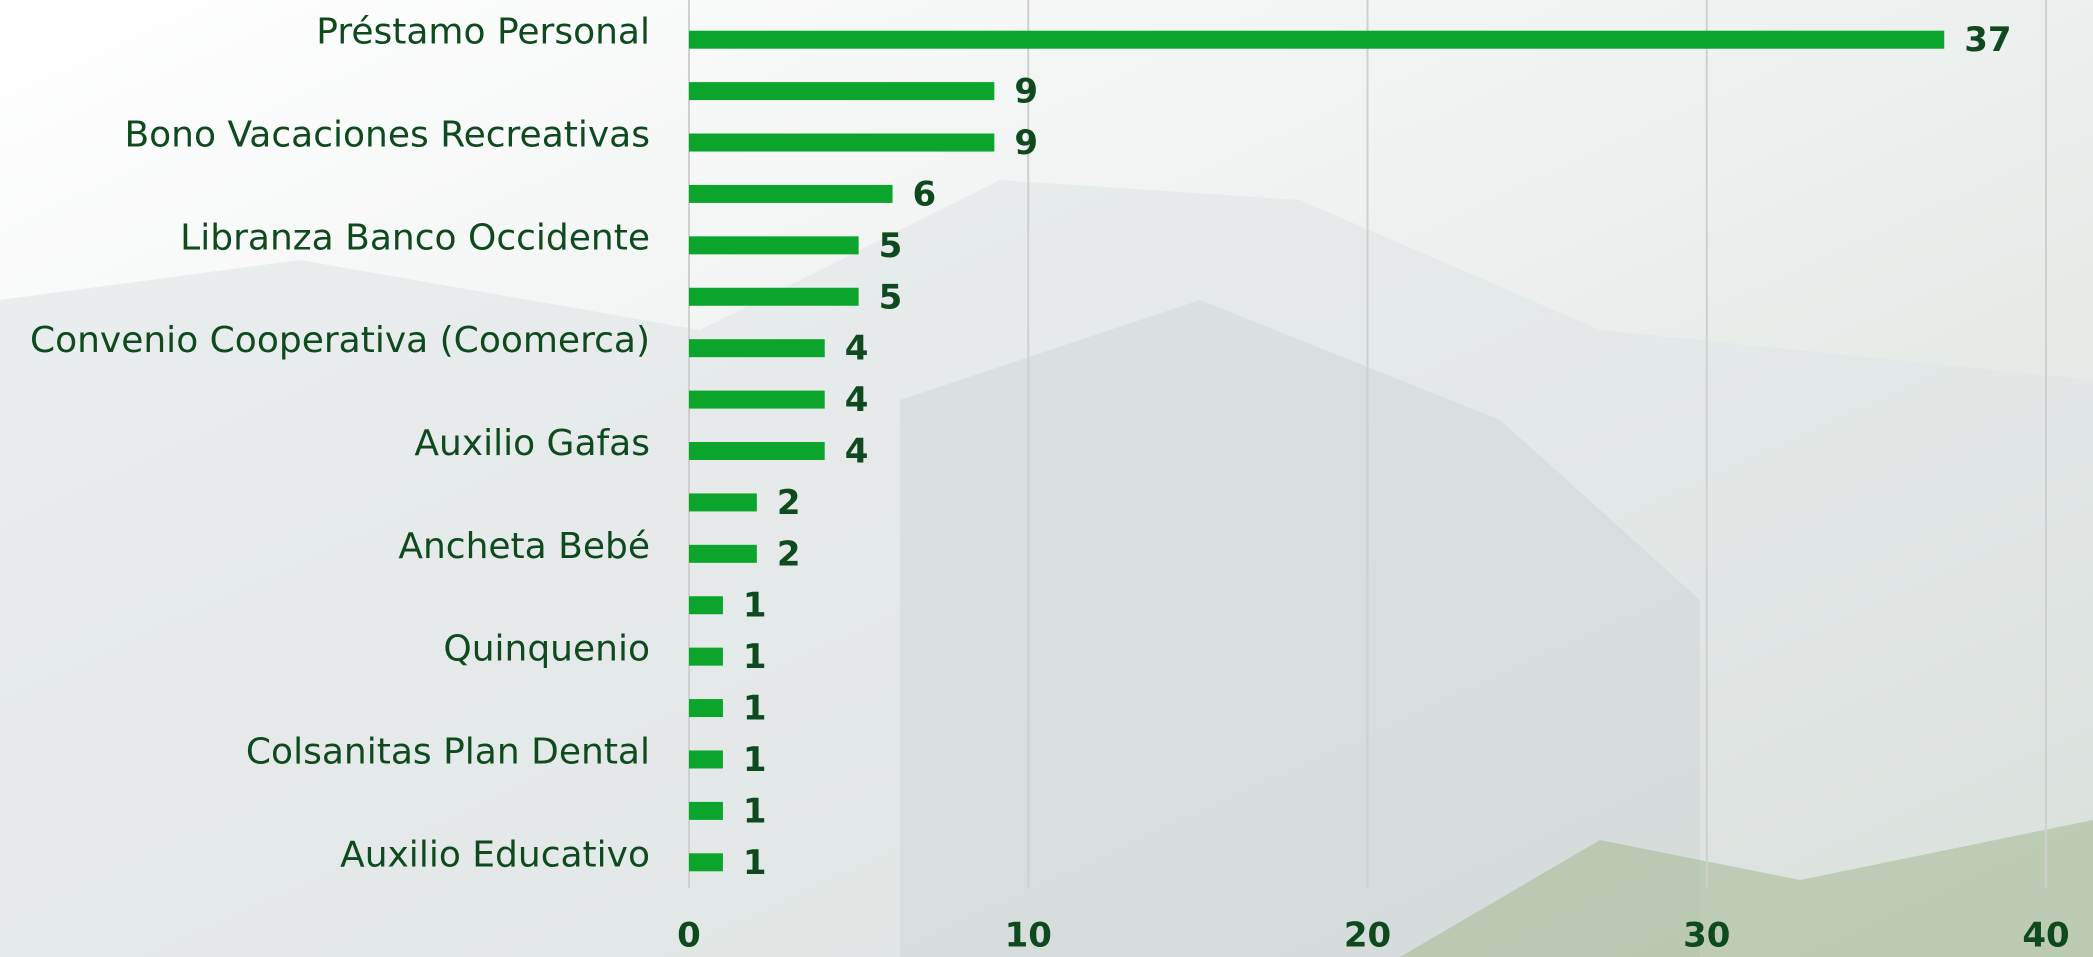 This screenshot has width=2093, height=957. Describe the element at coordinates (1987, 40) in the screenshot. I see `value-label: 37` at that location.